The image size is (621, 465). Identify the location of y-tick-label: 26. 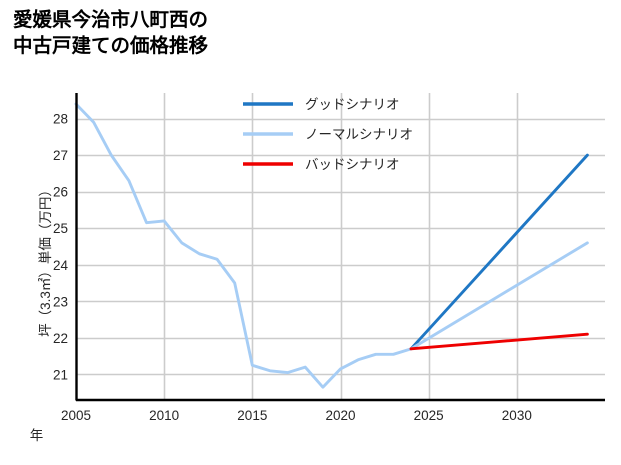
(60, 192).